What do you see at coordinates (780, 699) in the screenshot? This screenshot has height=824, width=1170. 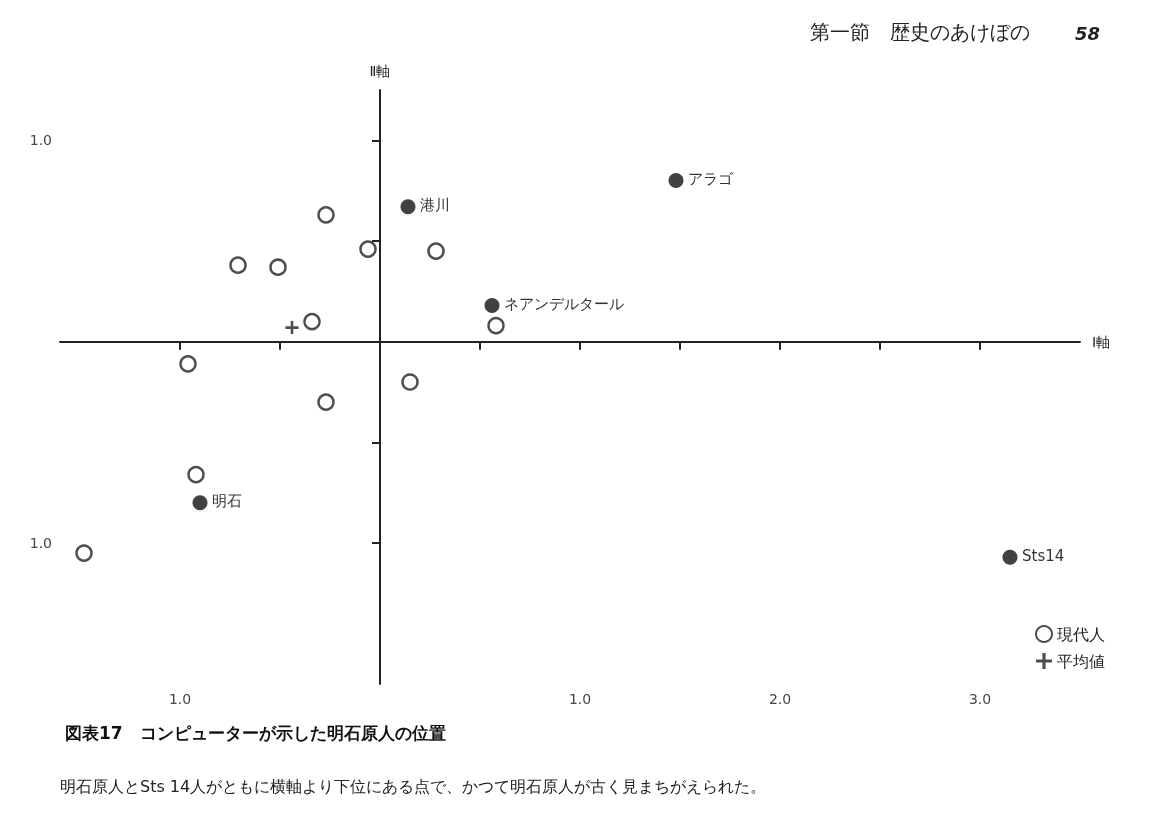 I see `x-tick-label: 2.0` at bounding box center [780, 699].